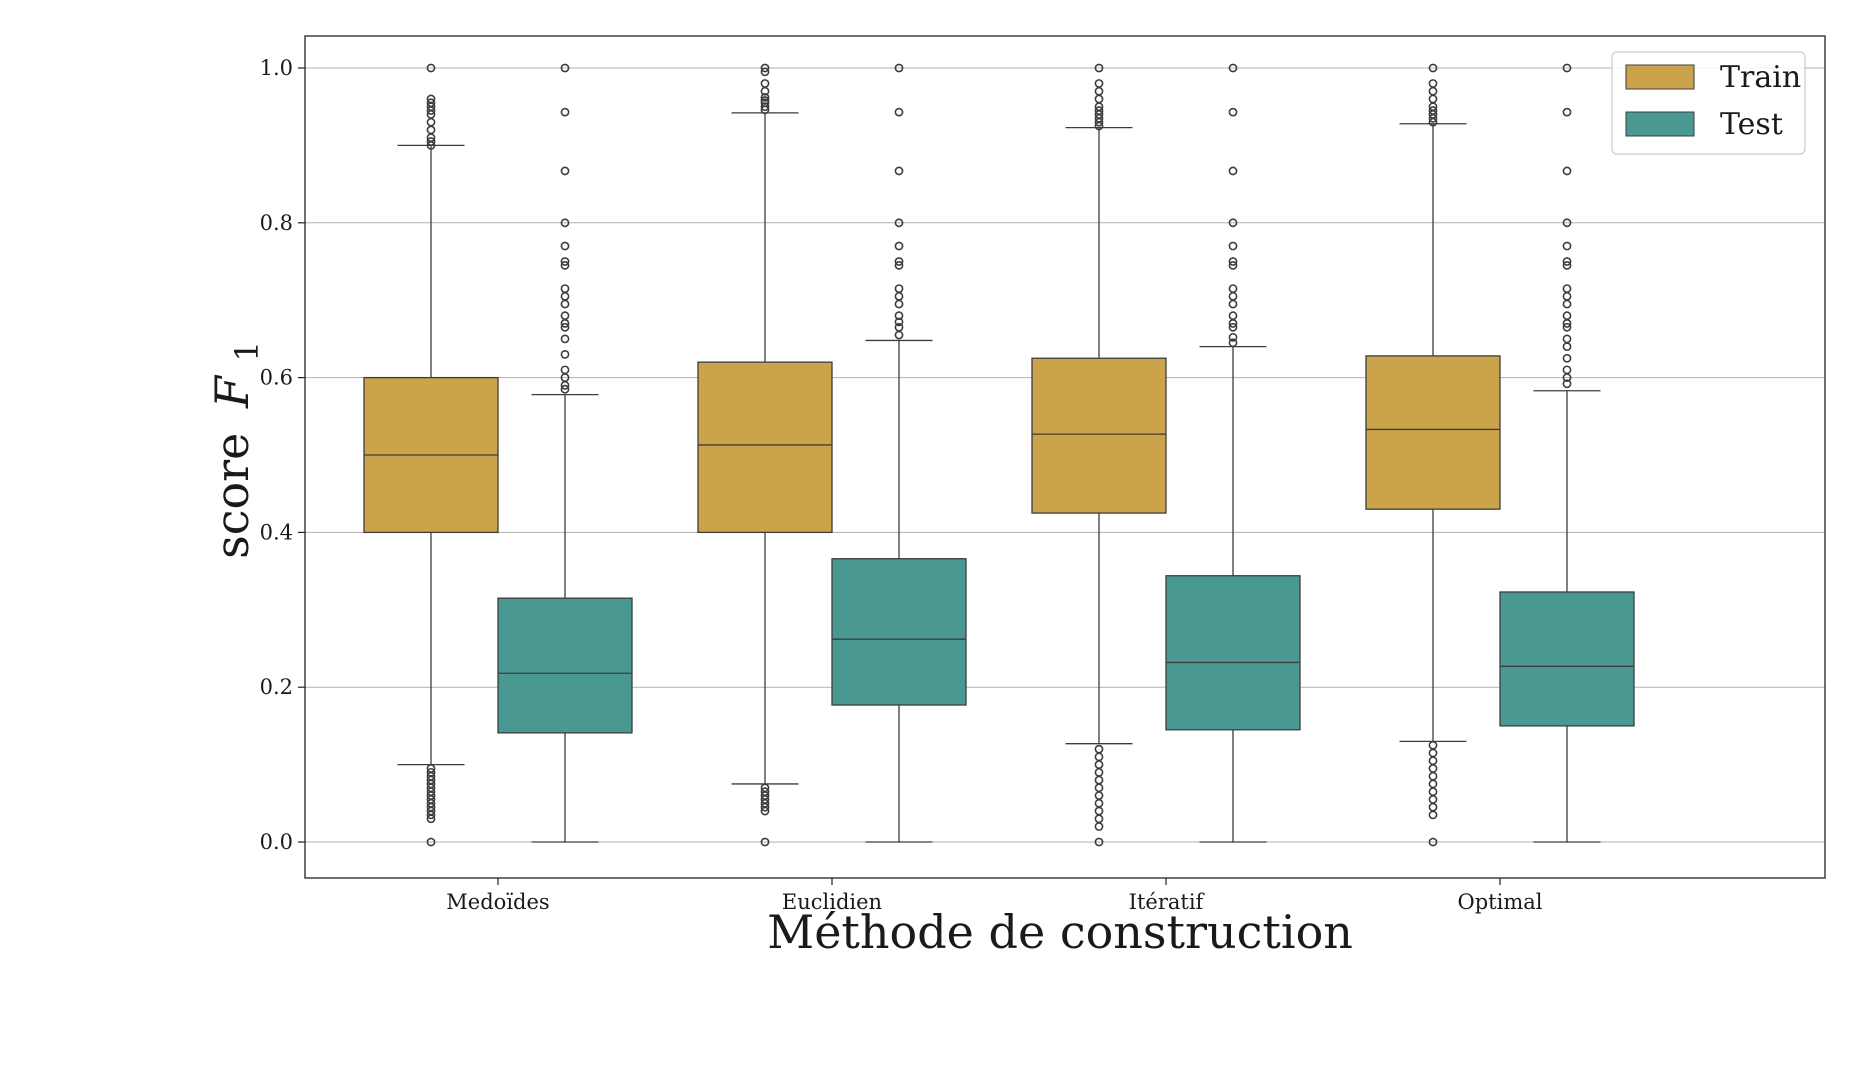  I want to click on x-axis-ticks: Medoïdes Euclidien Itératif Optimal, so click(994, 896).